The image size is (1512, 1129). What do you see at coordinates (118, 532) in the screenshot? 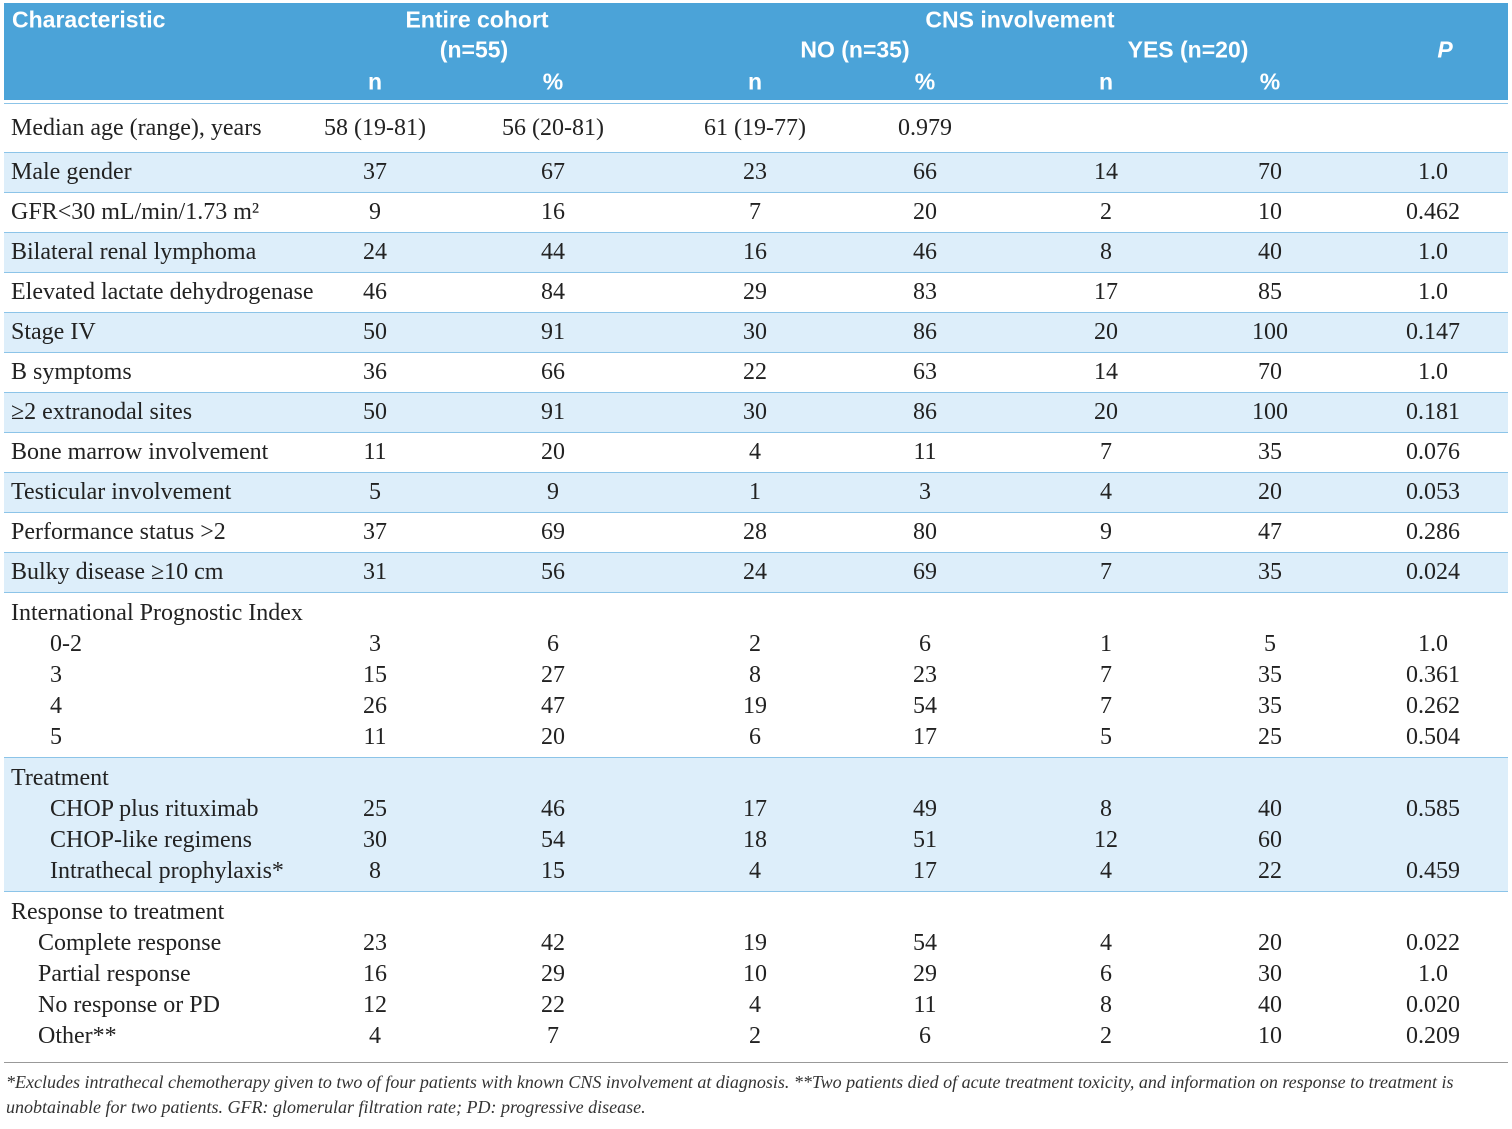
I see `row-label: Performance status >2` at bounding box center [118, 532].